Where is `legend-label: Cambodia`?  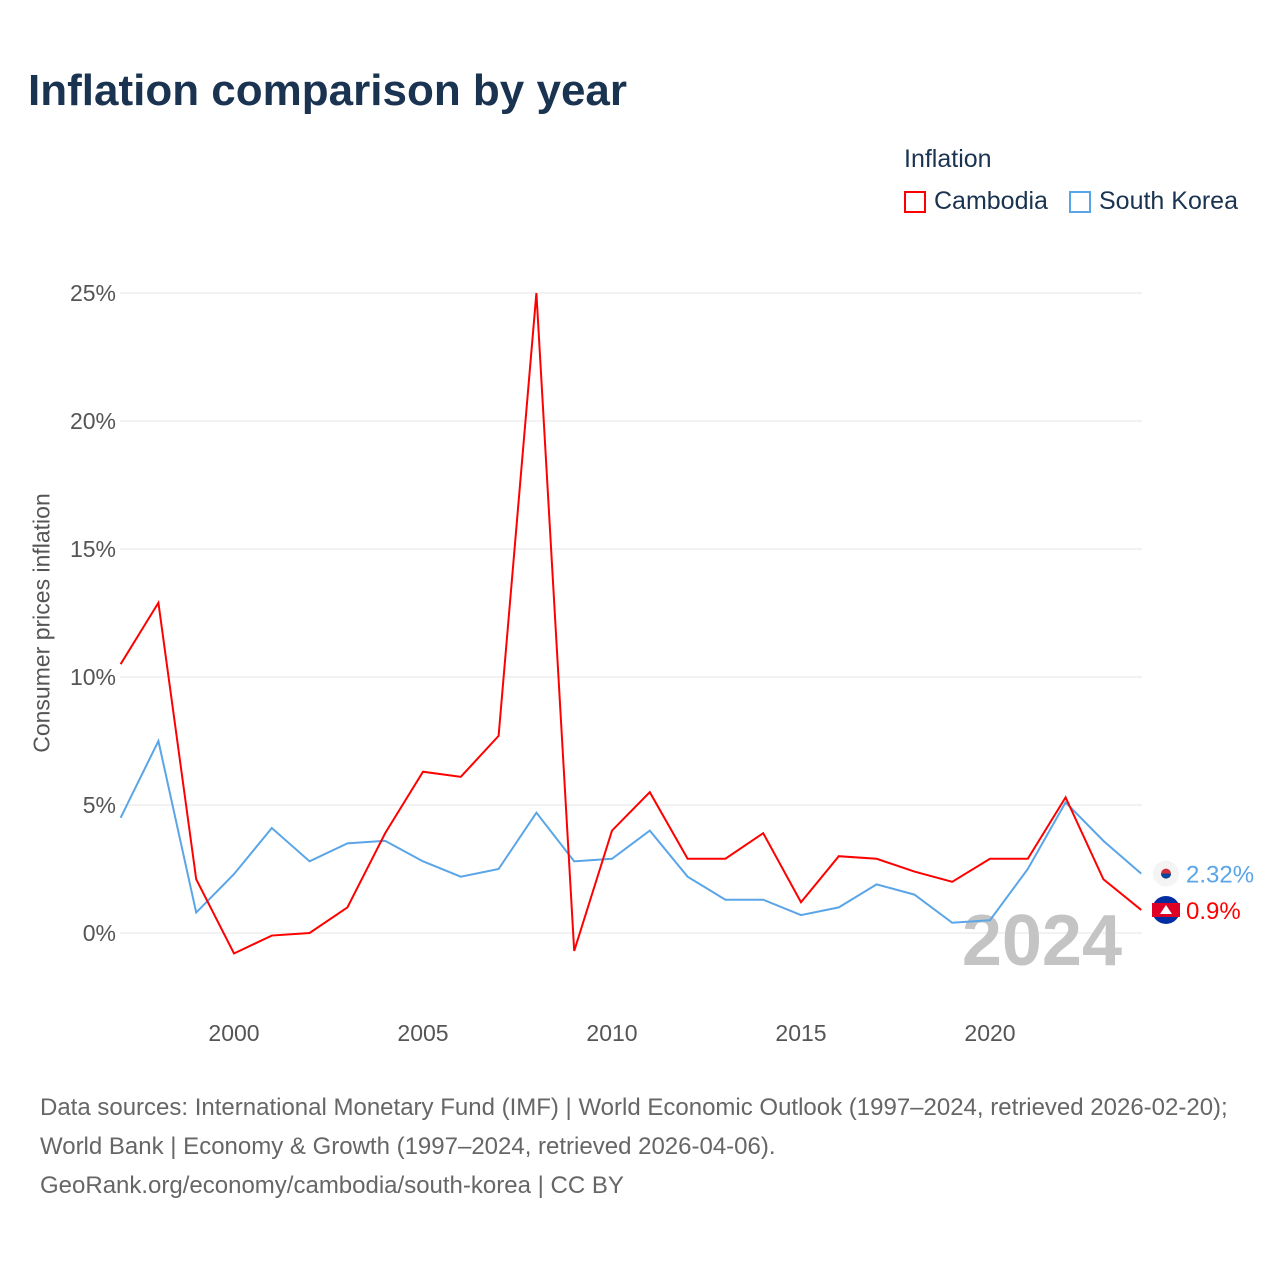
legend-label: Cambodia is located at coordinates (991, 201).